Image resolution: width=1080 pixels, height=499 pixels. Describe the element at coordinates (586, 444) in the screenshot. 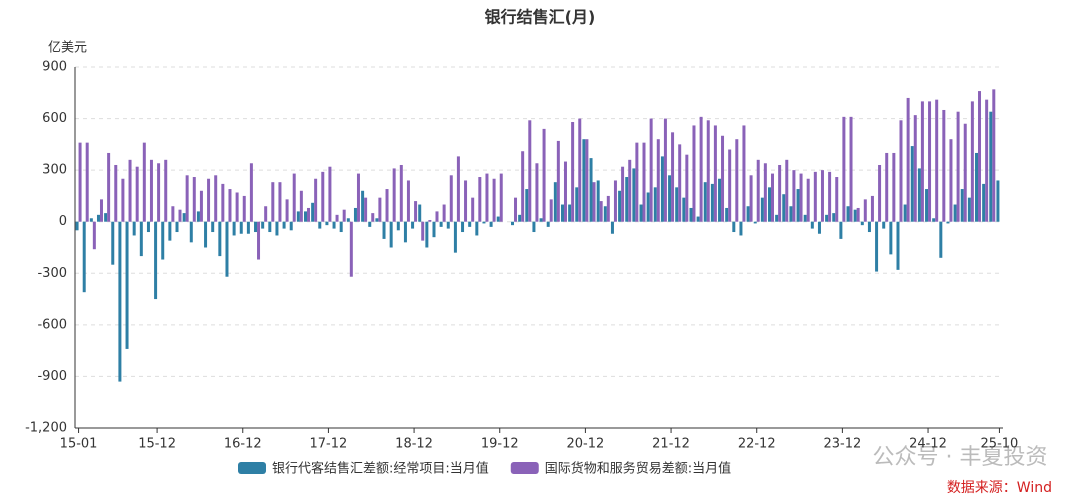

I see `x-tick-label: 20-12` at that location.